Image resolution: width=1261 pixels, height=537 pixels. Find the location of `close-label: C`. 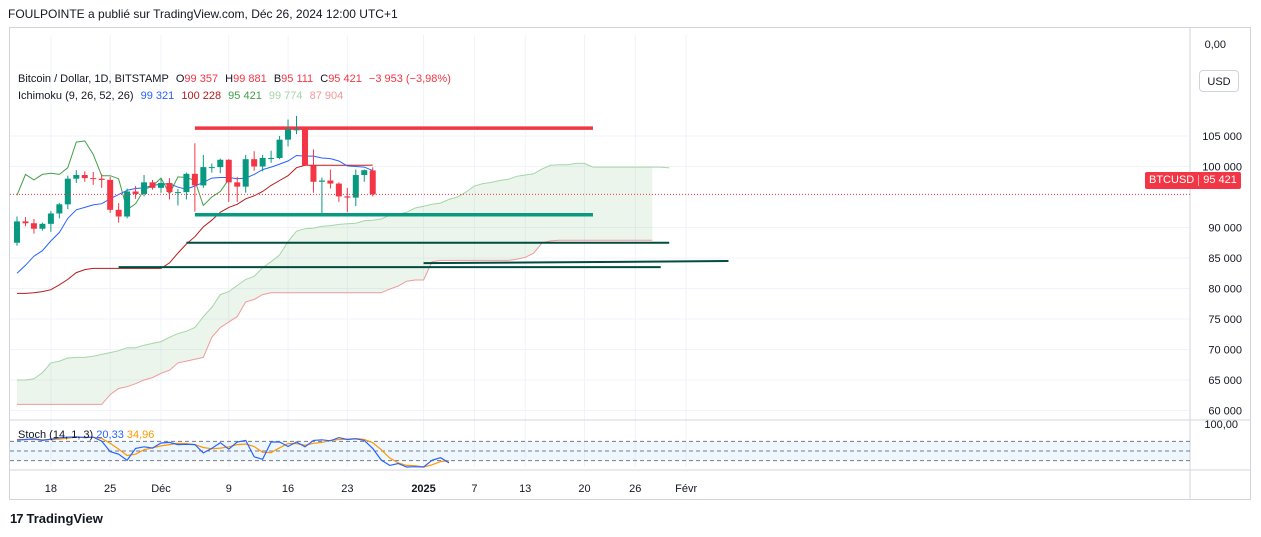

close-label: C is located at coordinates (324, 79).